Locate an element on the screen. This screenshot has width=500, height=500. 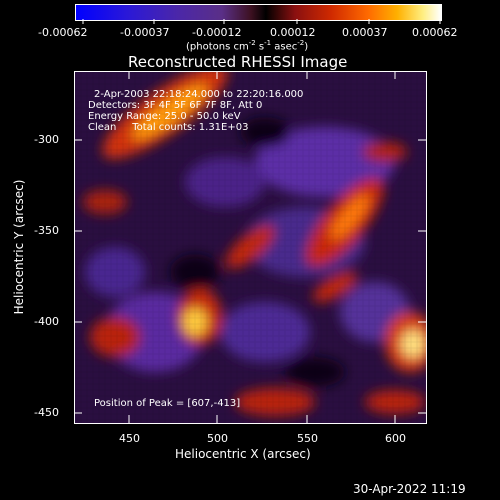
colorbar-units-label: (photons cm-2 s-1 asec-2) is located at coordinates (247, 46).